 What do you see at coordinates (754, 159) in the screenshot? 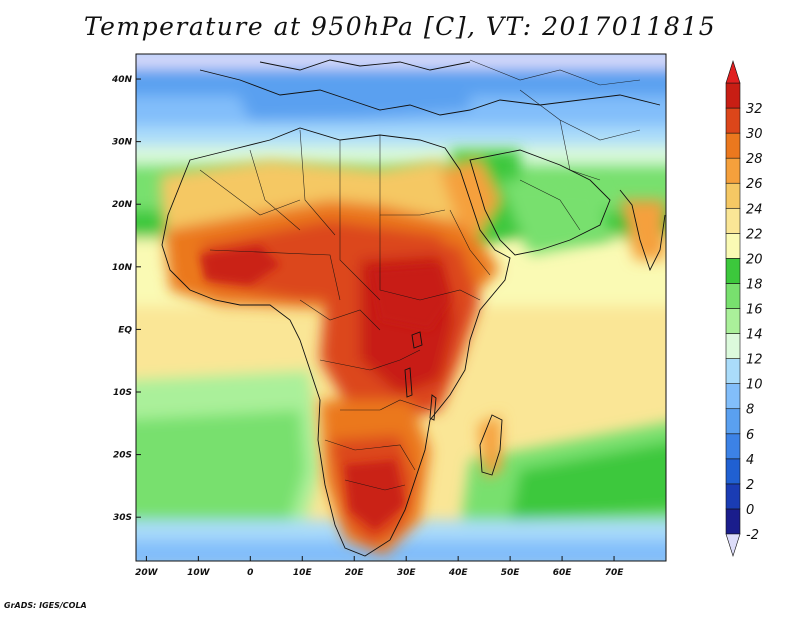
I see `colorbar-level-label: 28` at bounding box center [754, 159].